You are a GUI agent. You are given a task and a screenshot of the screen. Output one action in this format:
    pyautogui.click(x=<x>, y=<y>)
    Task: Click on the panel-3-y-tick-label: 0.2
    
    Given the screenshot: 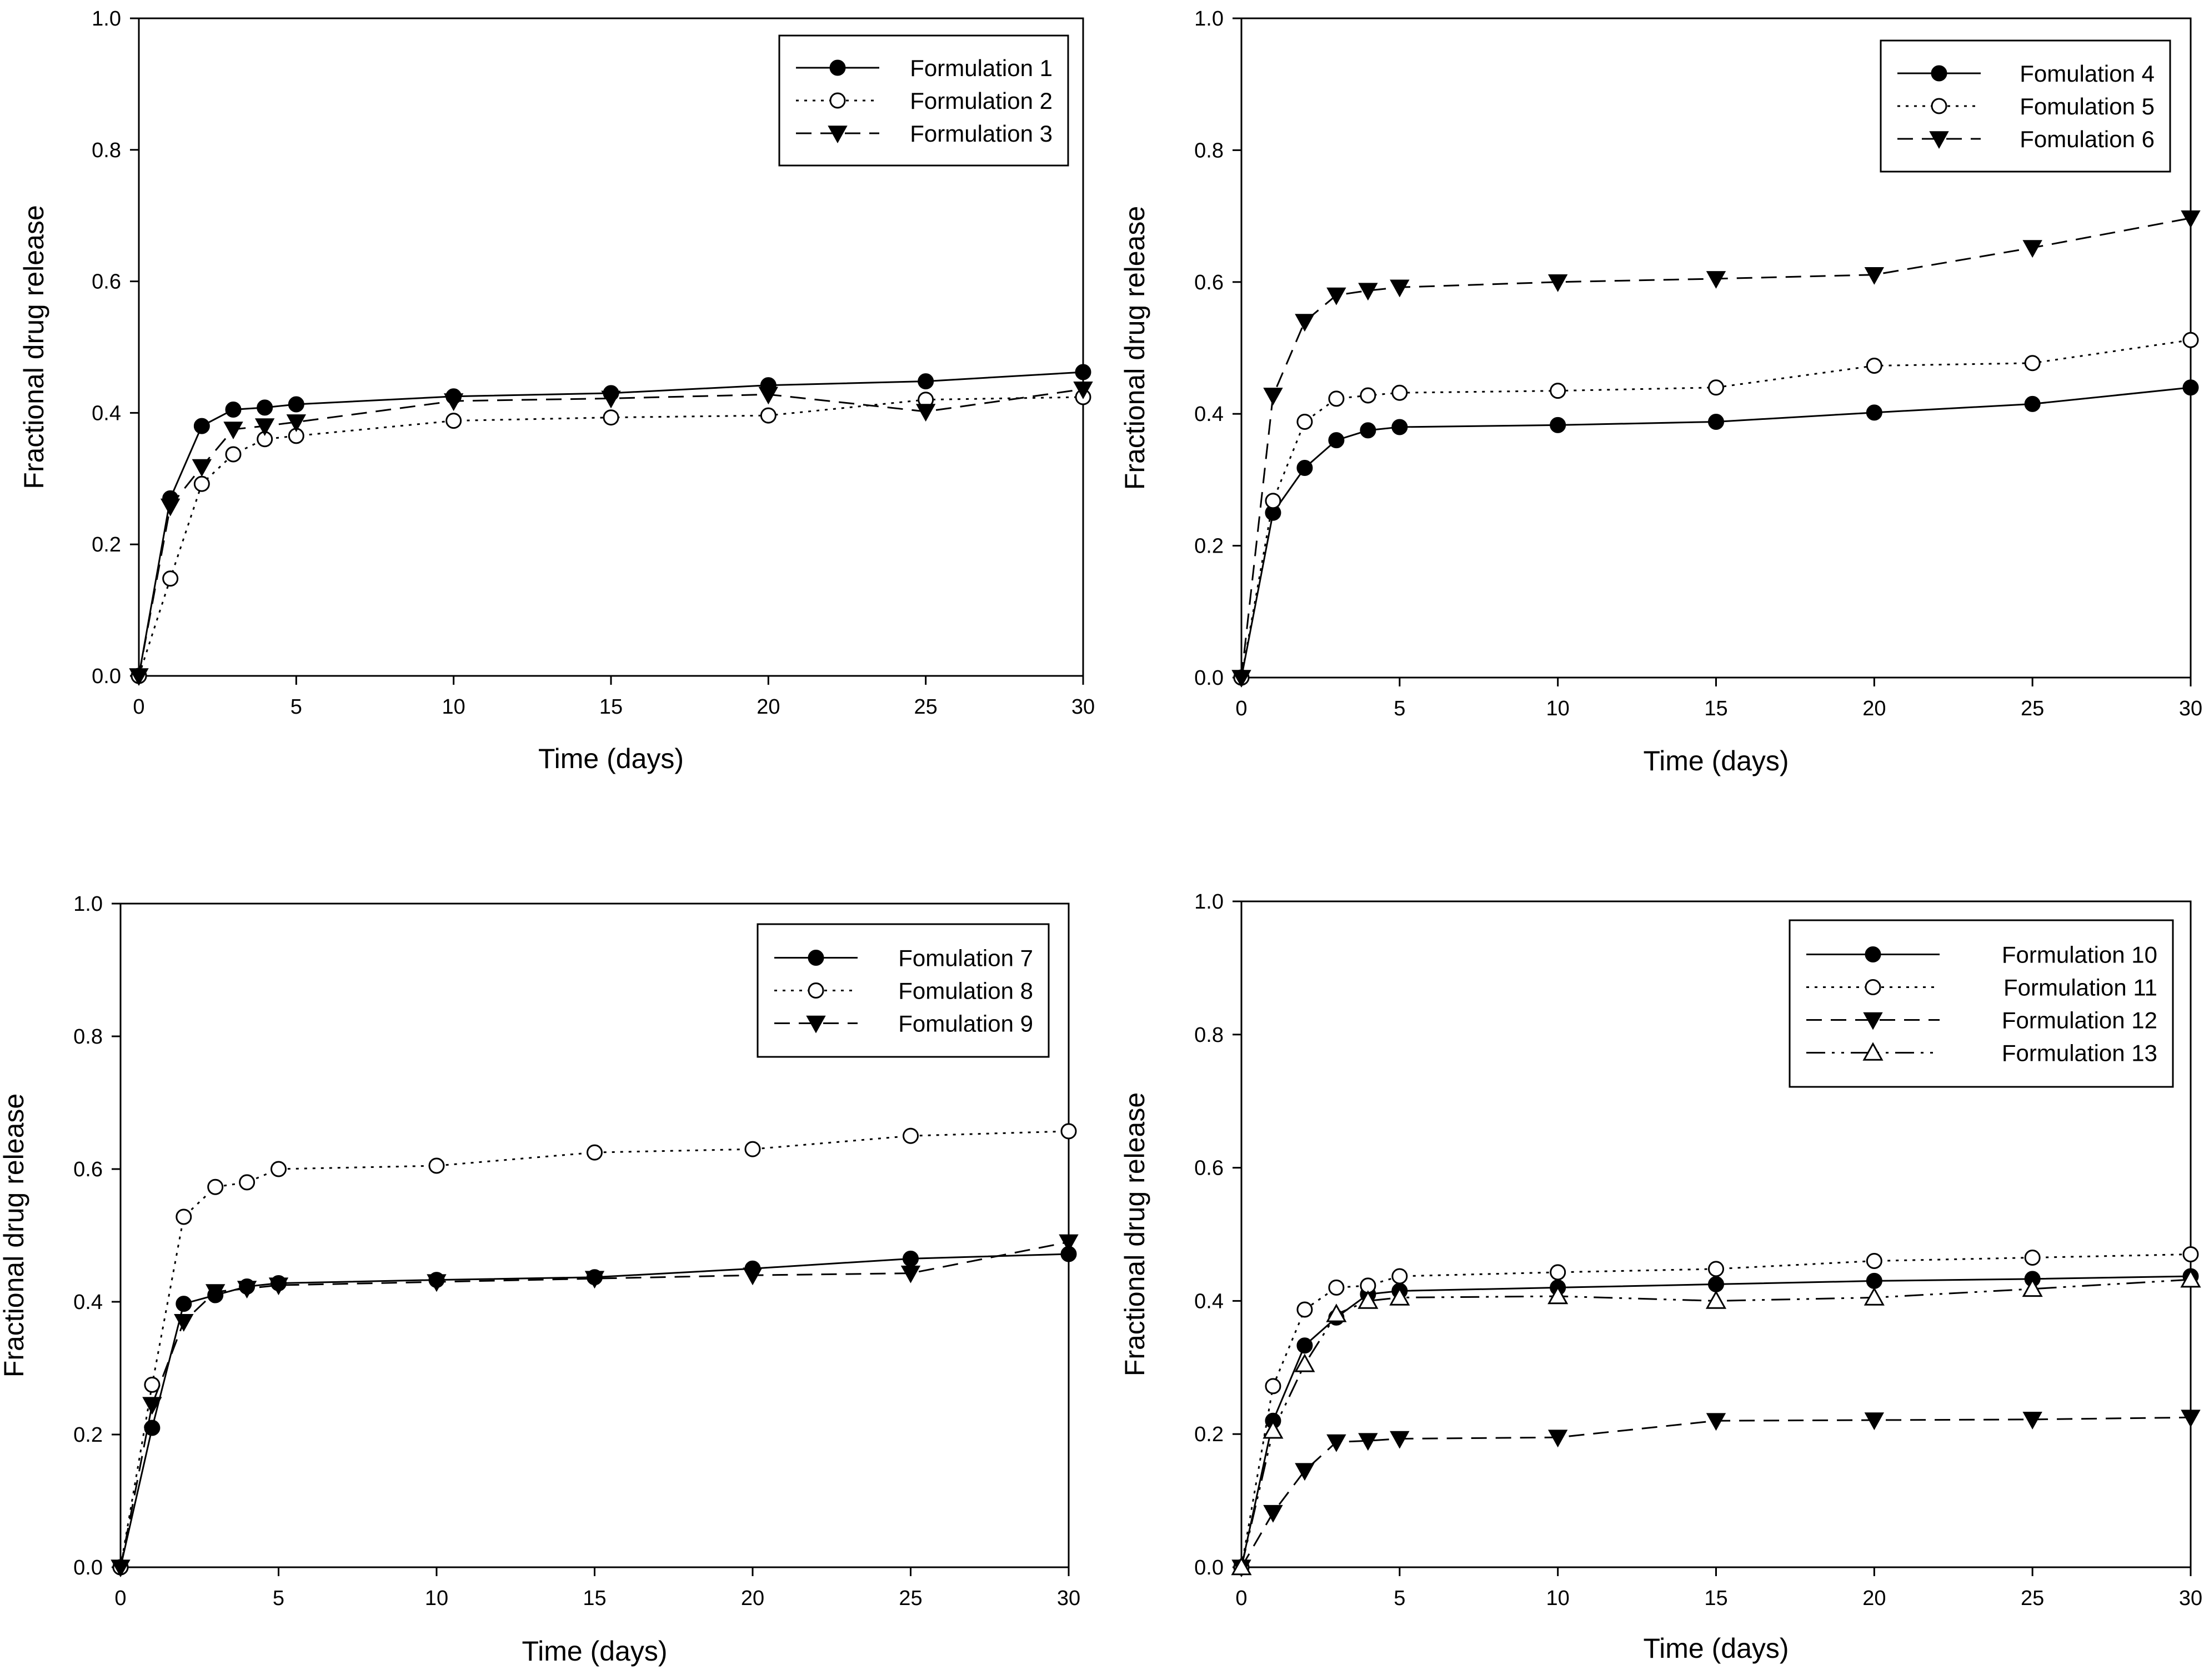 What is the action you would take?
    pyautogui.click(x=88, y=1435)
    